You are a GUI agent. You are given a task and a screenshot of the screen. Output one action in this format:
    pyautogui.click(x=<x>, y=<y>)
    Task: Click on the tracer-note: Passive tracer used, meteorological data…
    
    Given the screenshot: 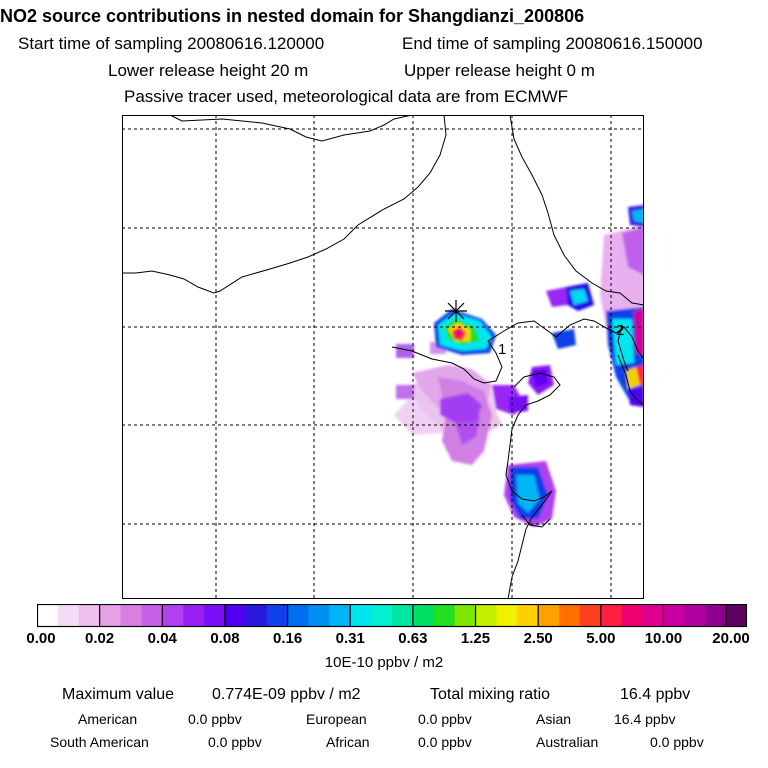 What is the action you would take?
    pyautogui.click(x=346, y=96)
    